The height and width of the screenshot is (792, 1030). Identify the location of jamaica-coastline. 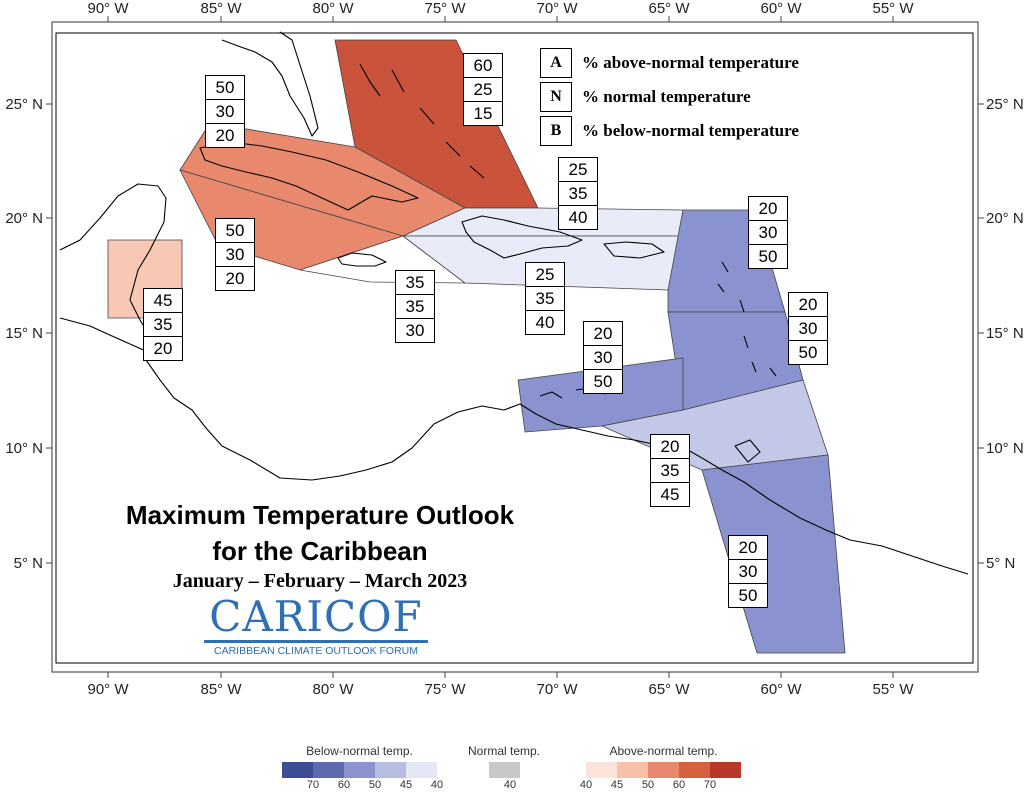
(362, 259).